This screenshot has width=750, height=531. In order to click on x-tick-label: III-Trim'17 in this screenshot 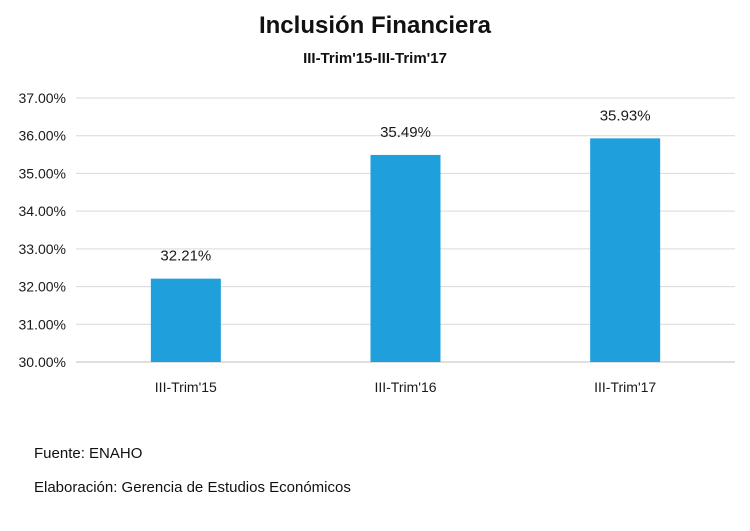, I will do `click(625, 387)`.